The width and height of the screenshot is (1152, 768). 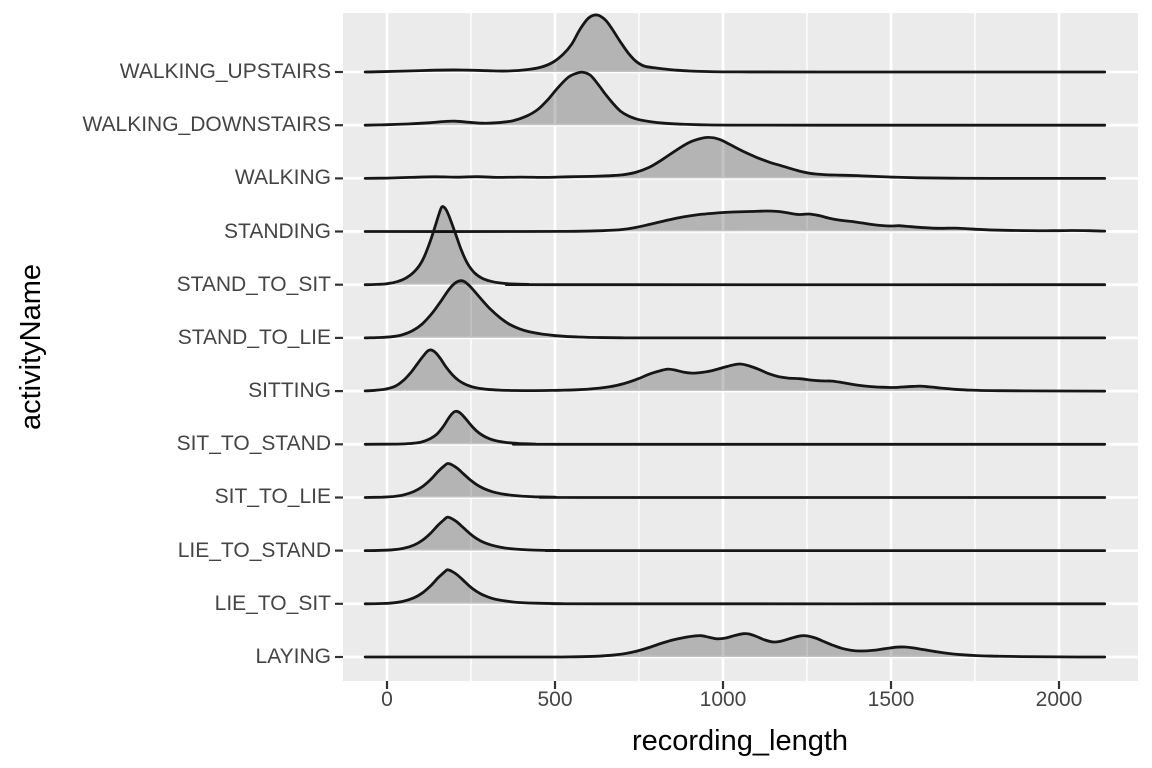 What do you see at coordinates (735, 370) in the screenshot?
I see `ridge-SITTING` at bounding box center [735, 370].